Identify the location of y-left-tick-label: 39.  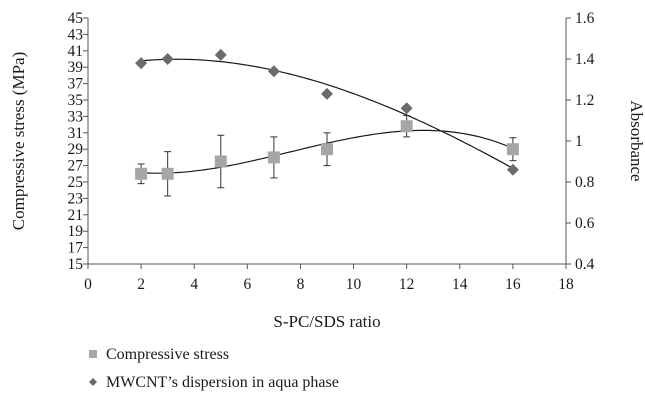
(76, 67).